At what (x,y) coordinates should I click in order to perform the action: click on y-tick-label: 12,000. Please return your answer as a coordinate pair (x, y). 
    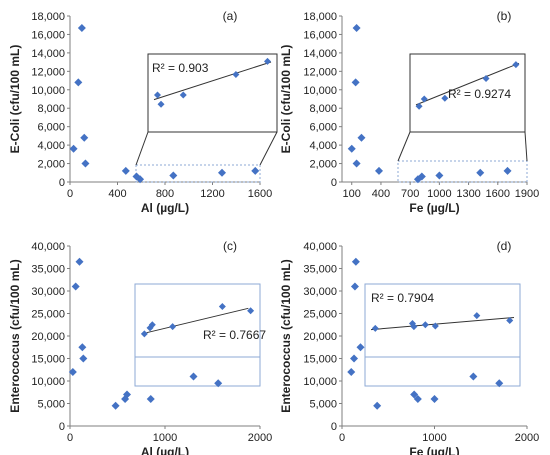
    Looking at the image, I should click on (320, 72).